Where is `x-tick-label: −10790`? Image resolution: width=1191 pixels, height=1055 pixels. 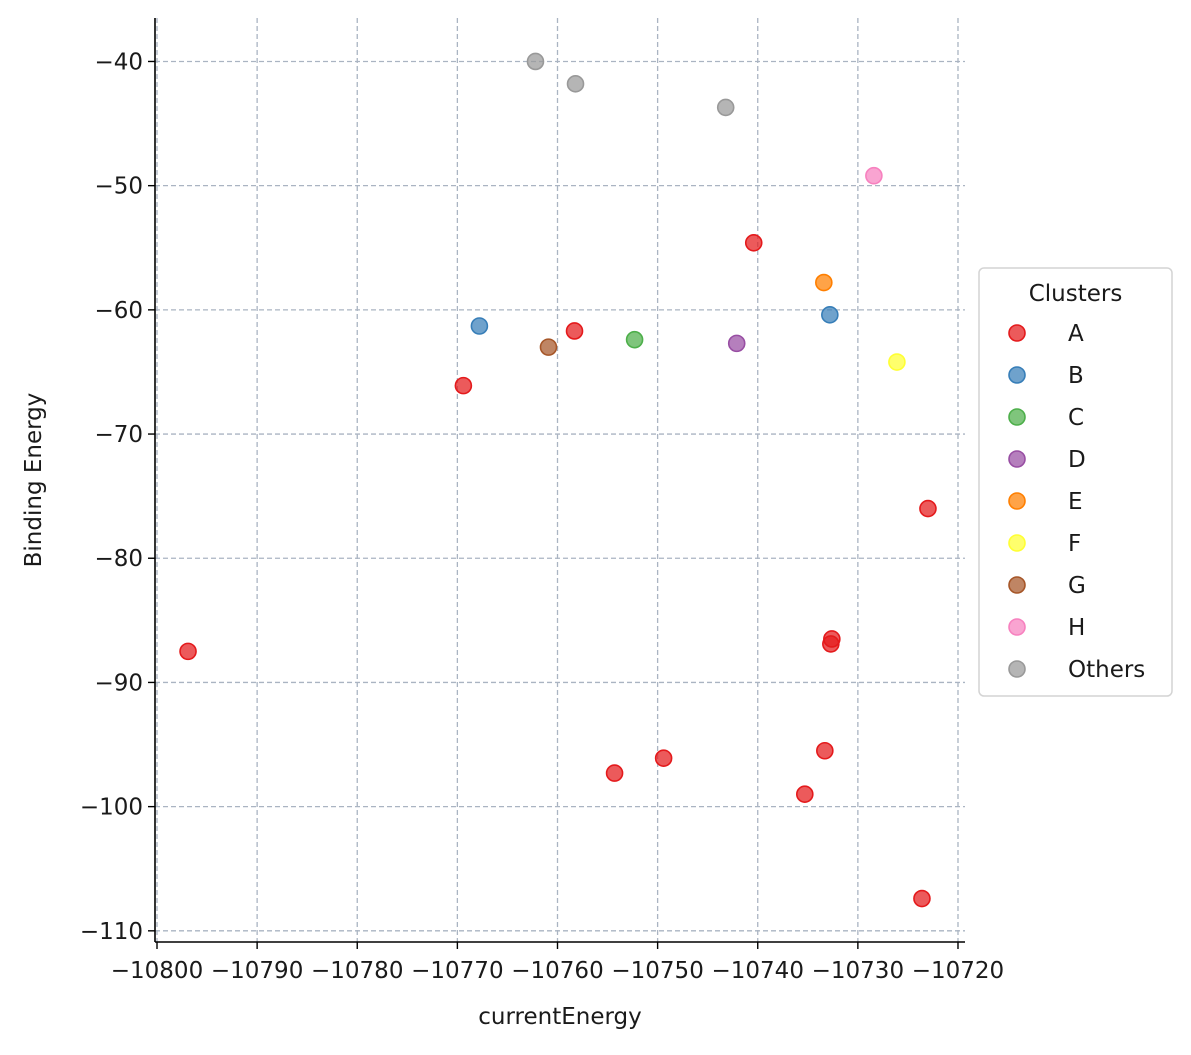
x-tick-label: −10790 is located at coordinates (257, 971).